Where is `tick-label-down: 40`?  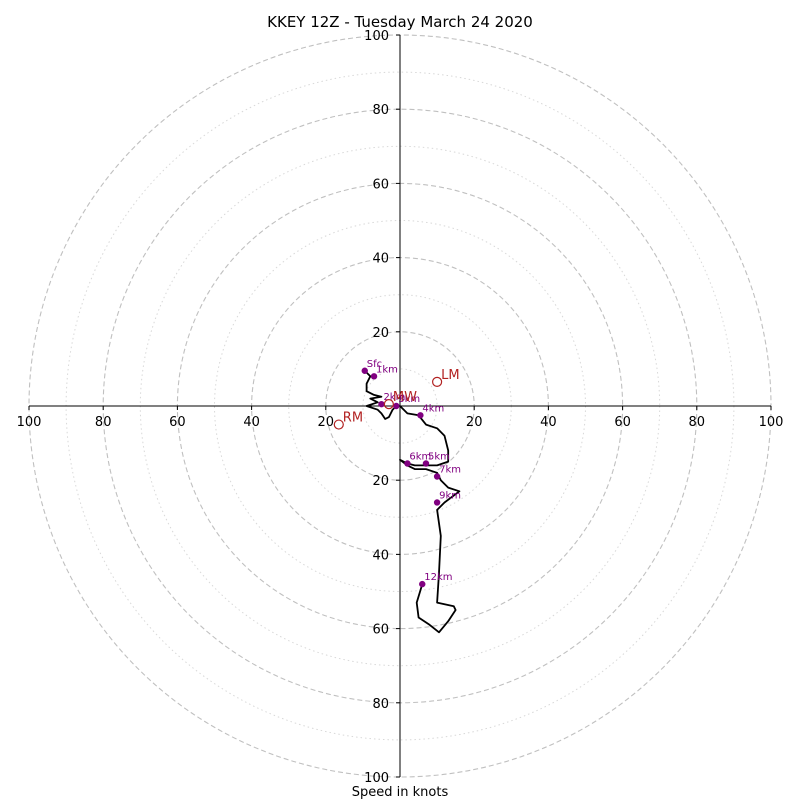 tick-label-down: 40 is located at coordinates (380, 555).